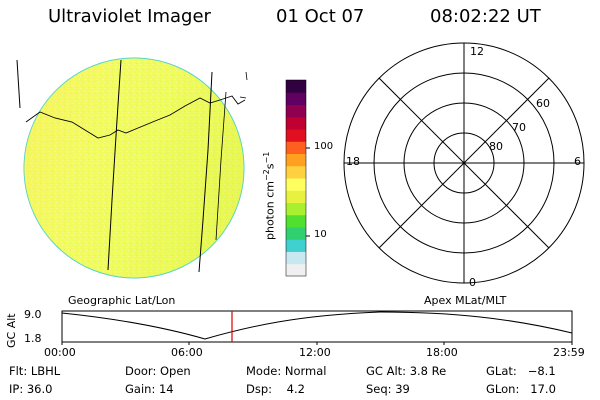 The width and height of the screenshot is (600, 400). I want to click on mlt-label-12: 12, so click(477, 51).